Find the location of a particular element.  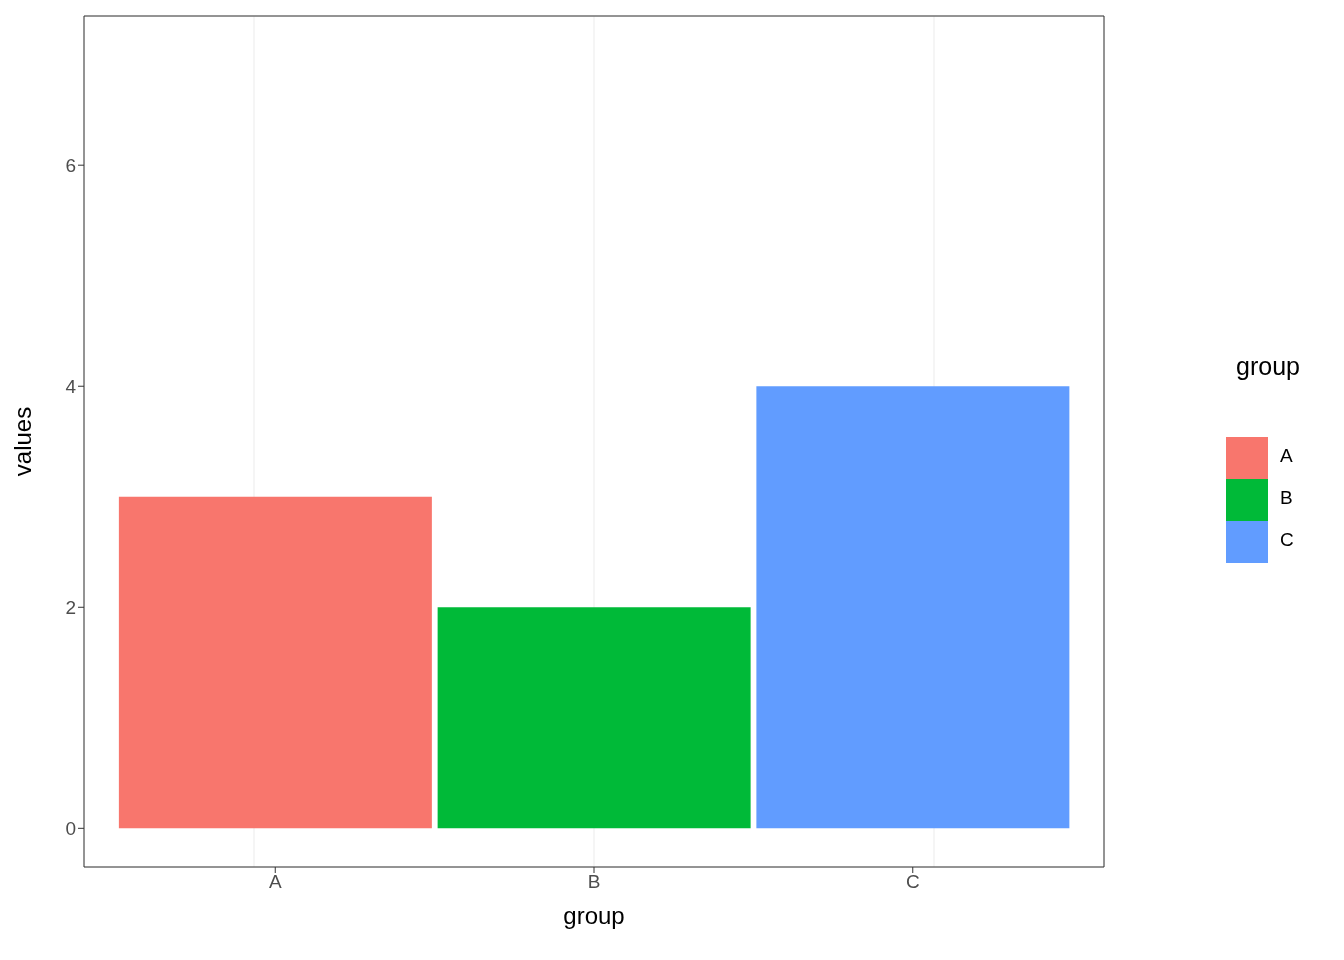

y-tick-label: 6 is located at coordinates (70, 165).